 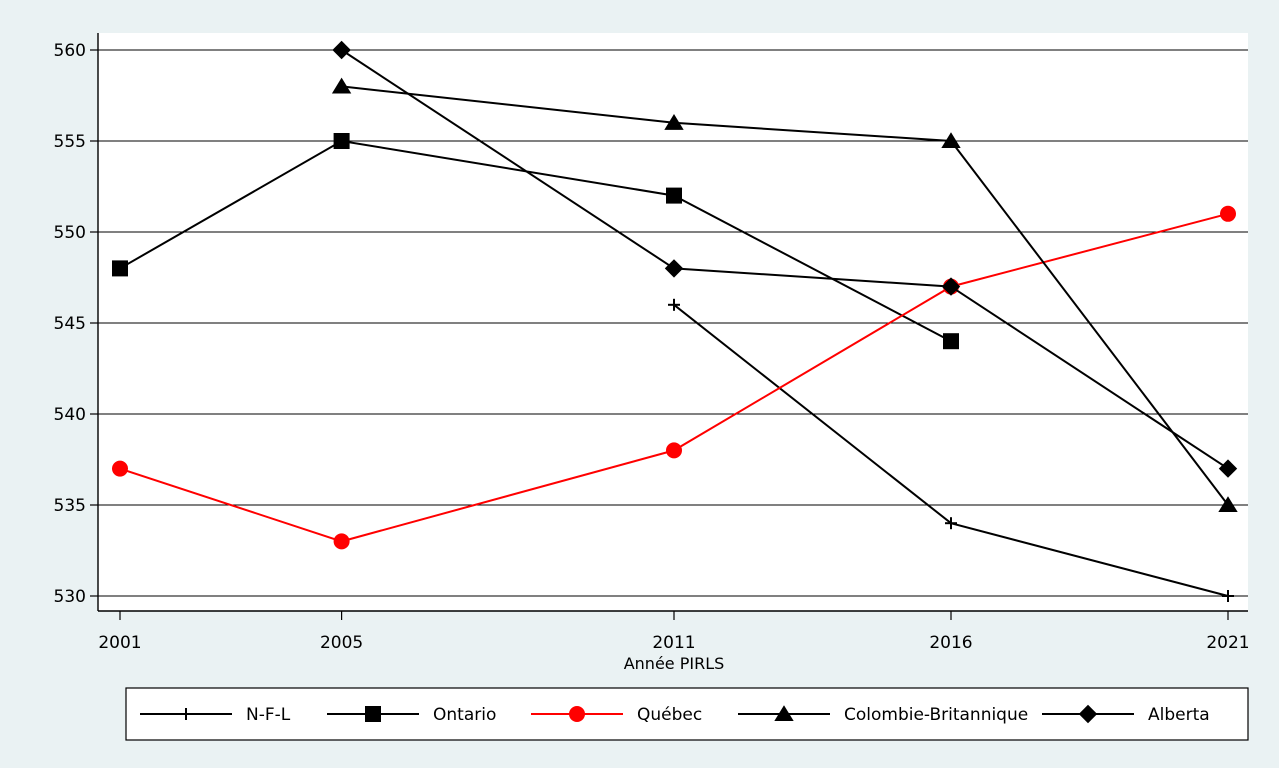 I want to click on y-tick-label: 535, so click(x=70, y=506).